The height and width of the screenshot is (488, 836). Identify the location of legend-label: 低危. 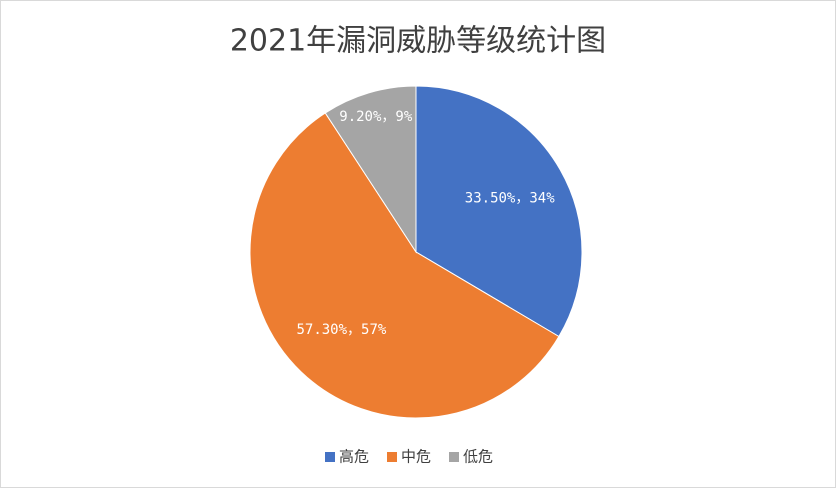
(478, 457).